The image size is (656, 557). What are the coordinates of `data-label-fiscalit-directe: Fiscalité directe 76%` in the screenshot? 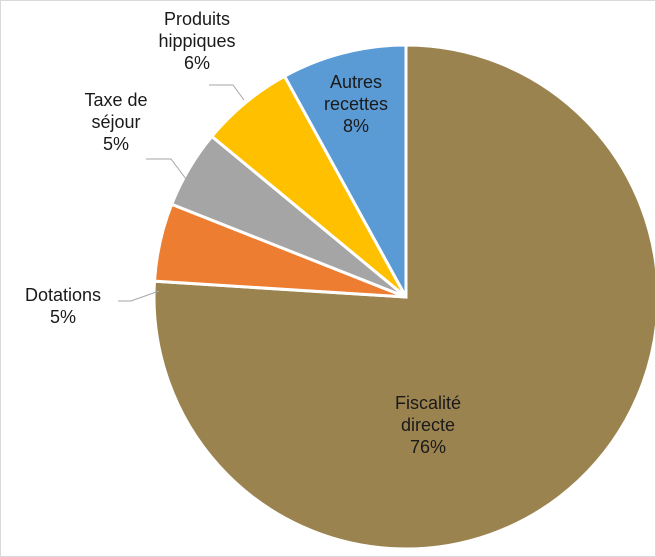 It's located at (428, 425).